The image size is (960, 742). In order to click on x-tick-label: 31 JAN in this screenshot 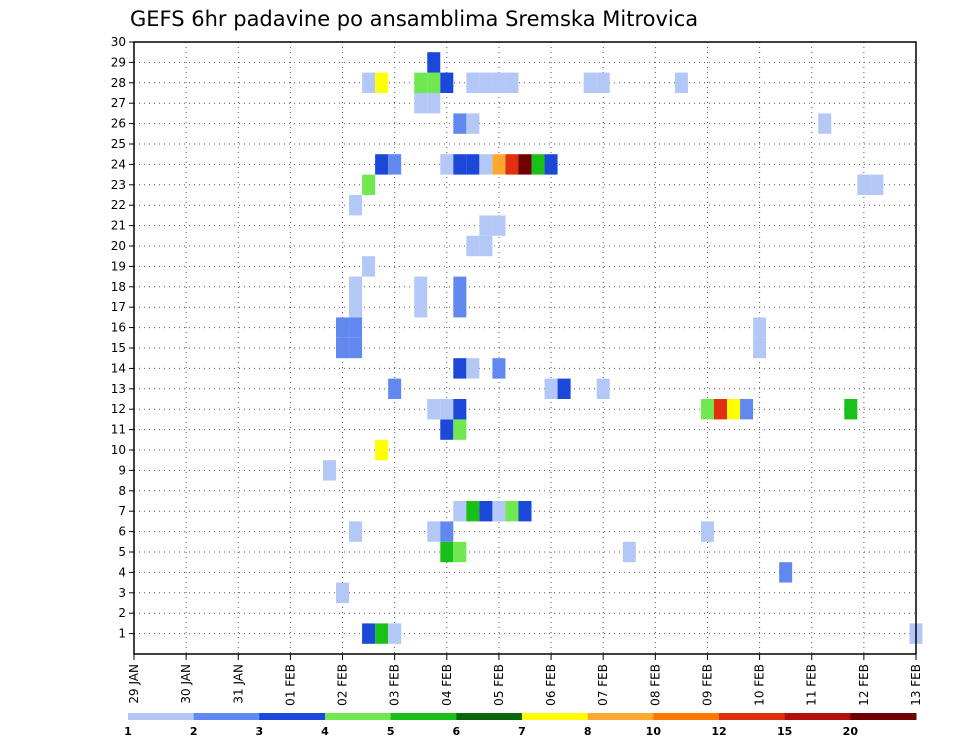, I will do `click(238, 684)`.